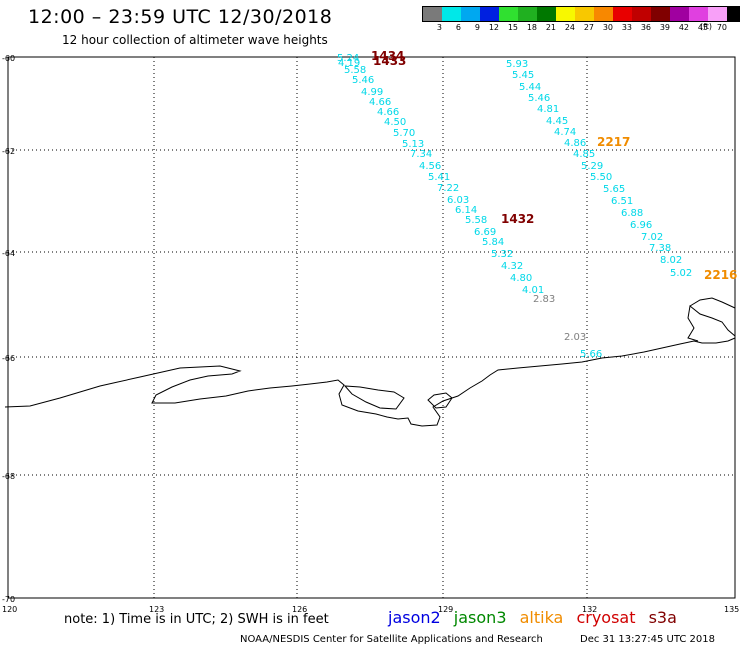 This screenshot has height=650, width=740. I want to click on satellite-key: jason2 jason3 altika cryosat s3a, so click(536, 617).